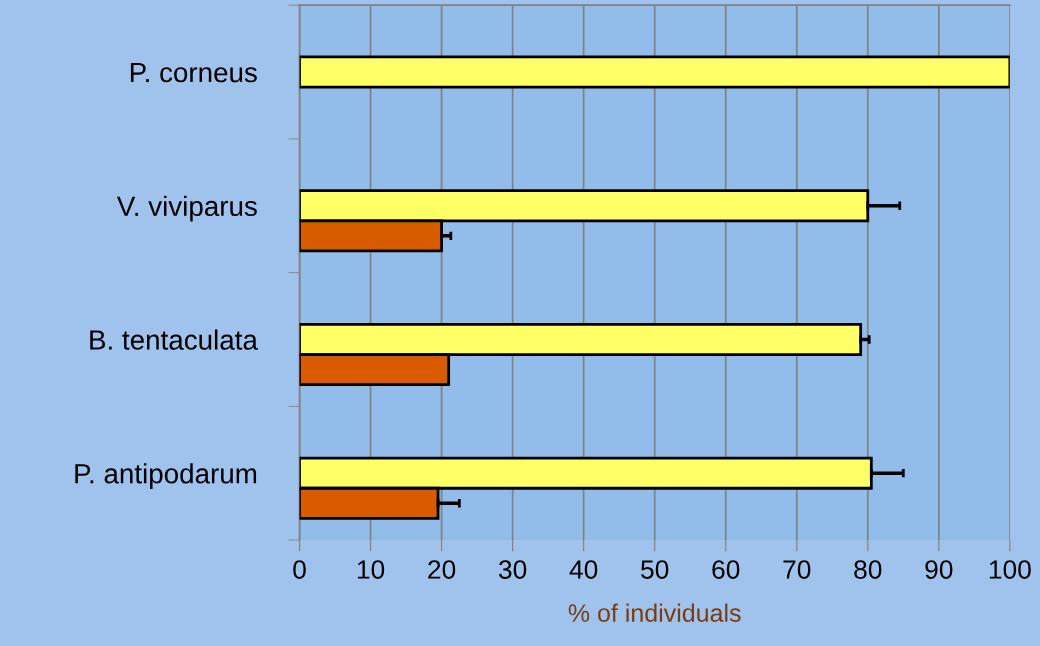 The width and height of the screenshot is (1040, 646). What do you see at coordinates (174, 339) in the screenshot?
I see `y-tick-label: B. tentaculata` at bounding box center [174, 339].